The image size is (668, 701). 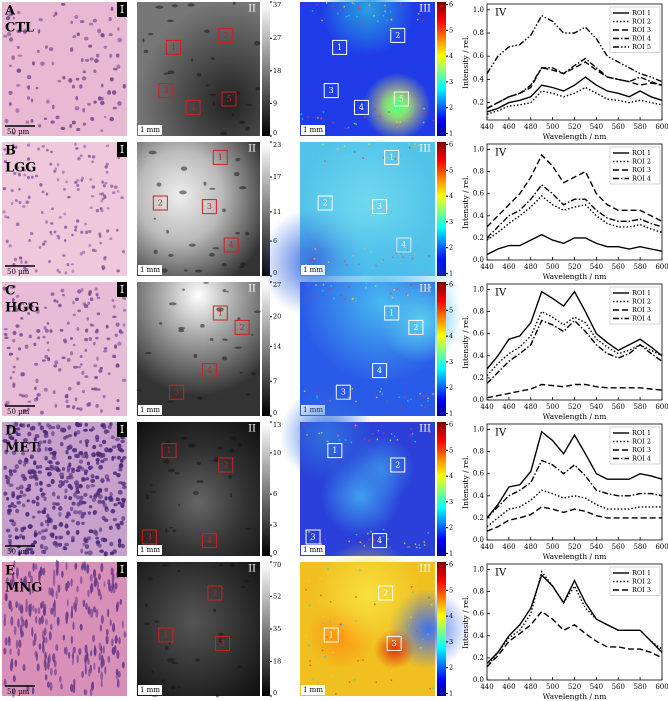 What do you see at coordinates (231, 245) in the screenshot?
I see `roi-label: 4` at bounding box center [231, 245].